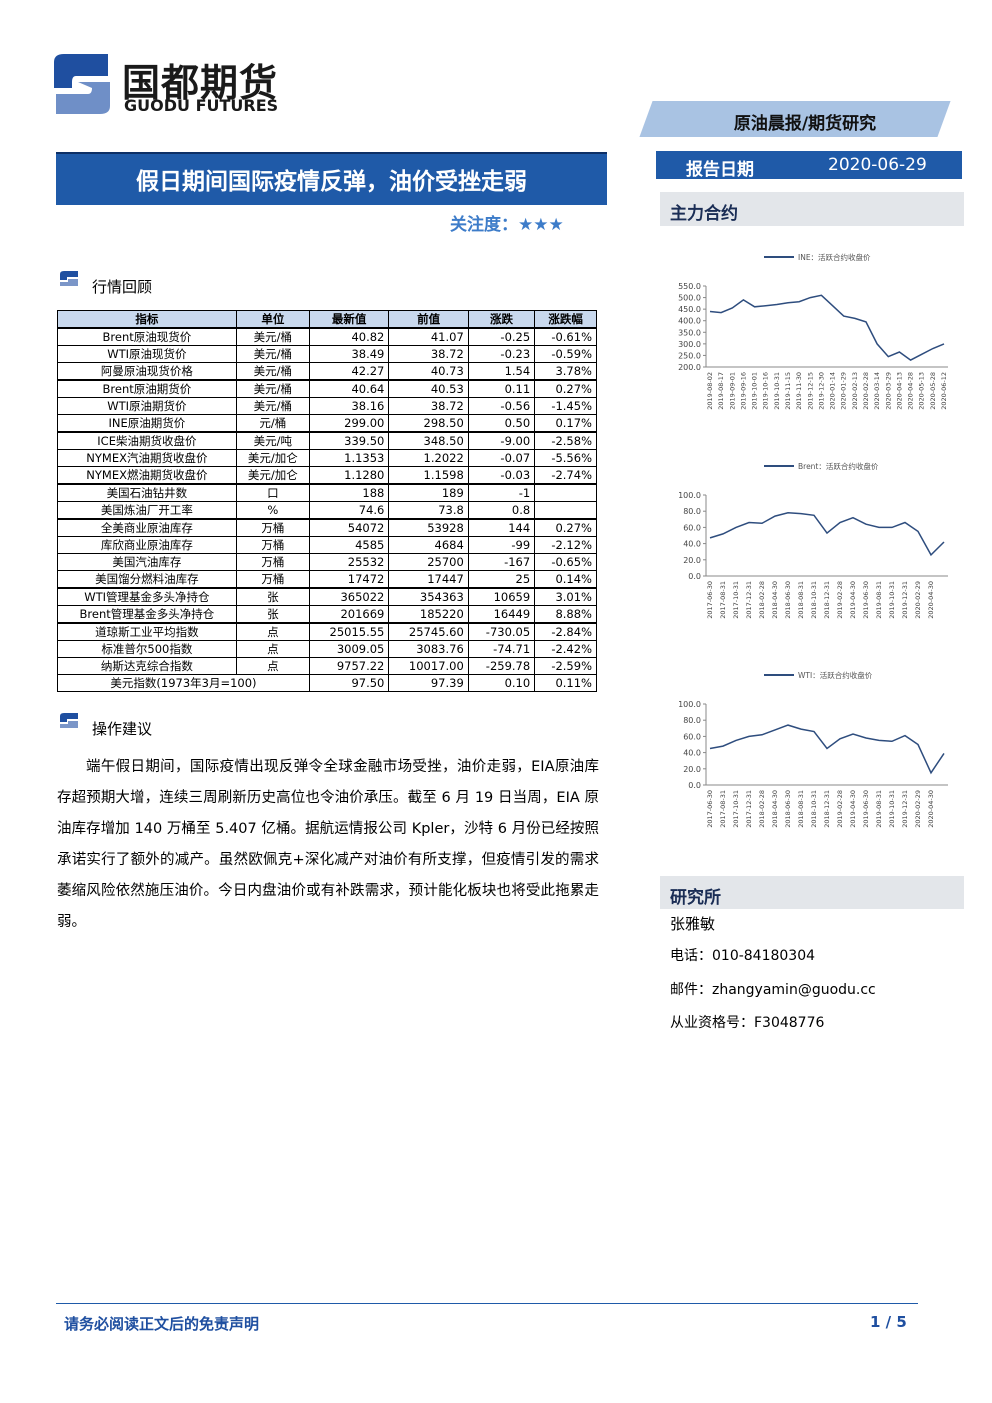 This screenshot has height=1403, width=992. Describe the element at coordinates (183, 683) in the screenshot. I see `table-cell: 美元指数(1973年3月=100)` at that location.